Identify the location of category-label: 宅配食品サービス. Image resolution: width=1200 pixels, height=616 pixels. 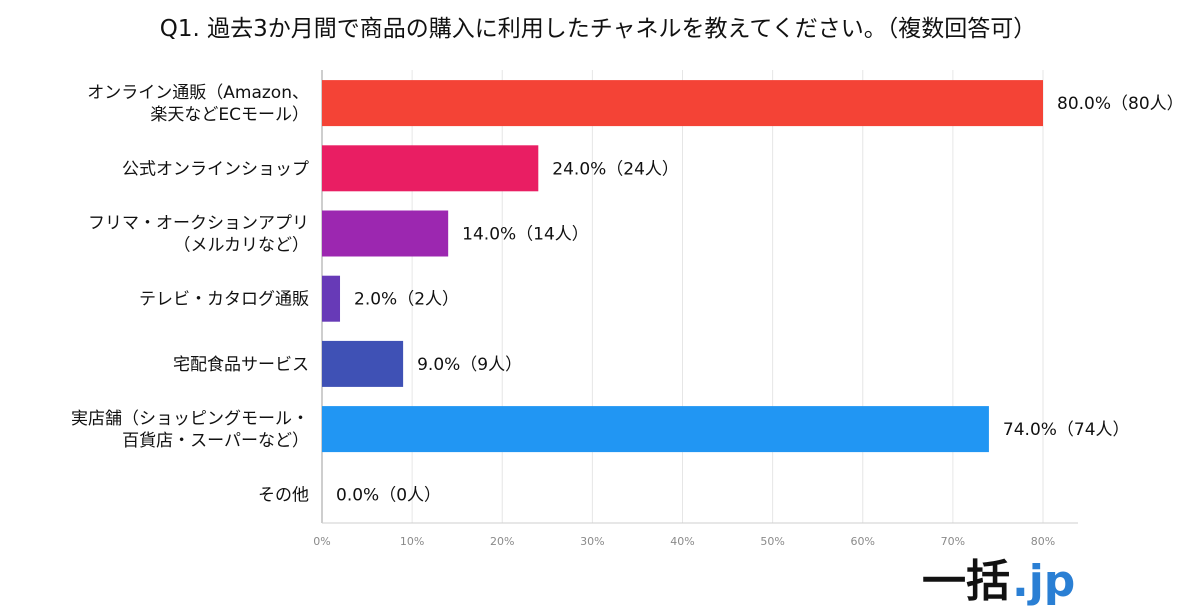
(241, 365).